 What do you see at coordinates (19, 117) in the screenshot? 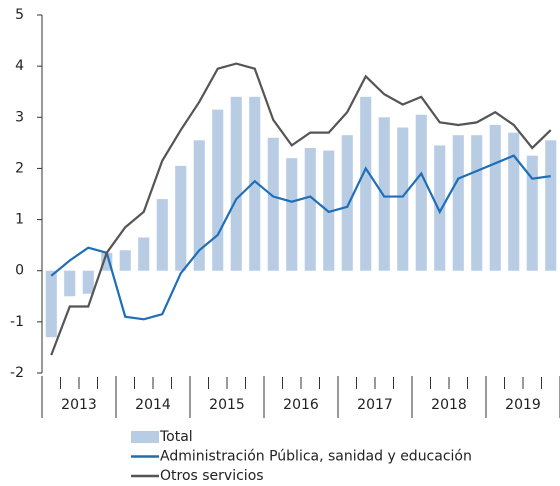
I see `y-tick-label: 3` at bounding box center [19, 117].